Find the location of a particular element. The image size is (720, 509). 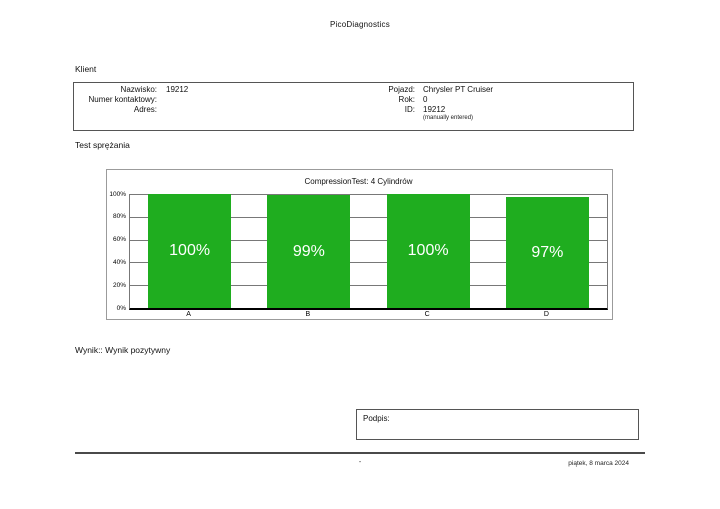

client-row-nazwisko: Nazwisko: 19212 is located at coordinates (179, 90).